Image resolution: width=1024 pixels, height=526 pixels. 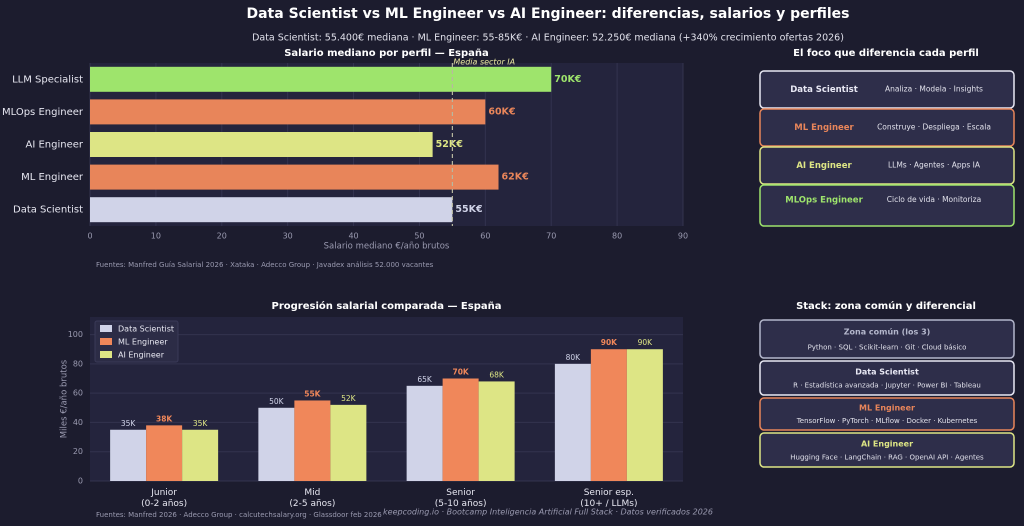 I want to click on value-label: 55K, so click(x=312, y=393).